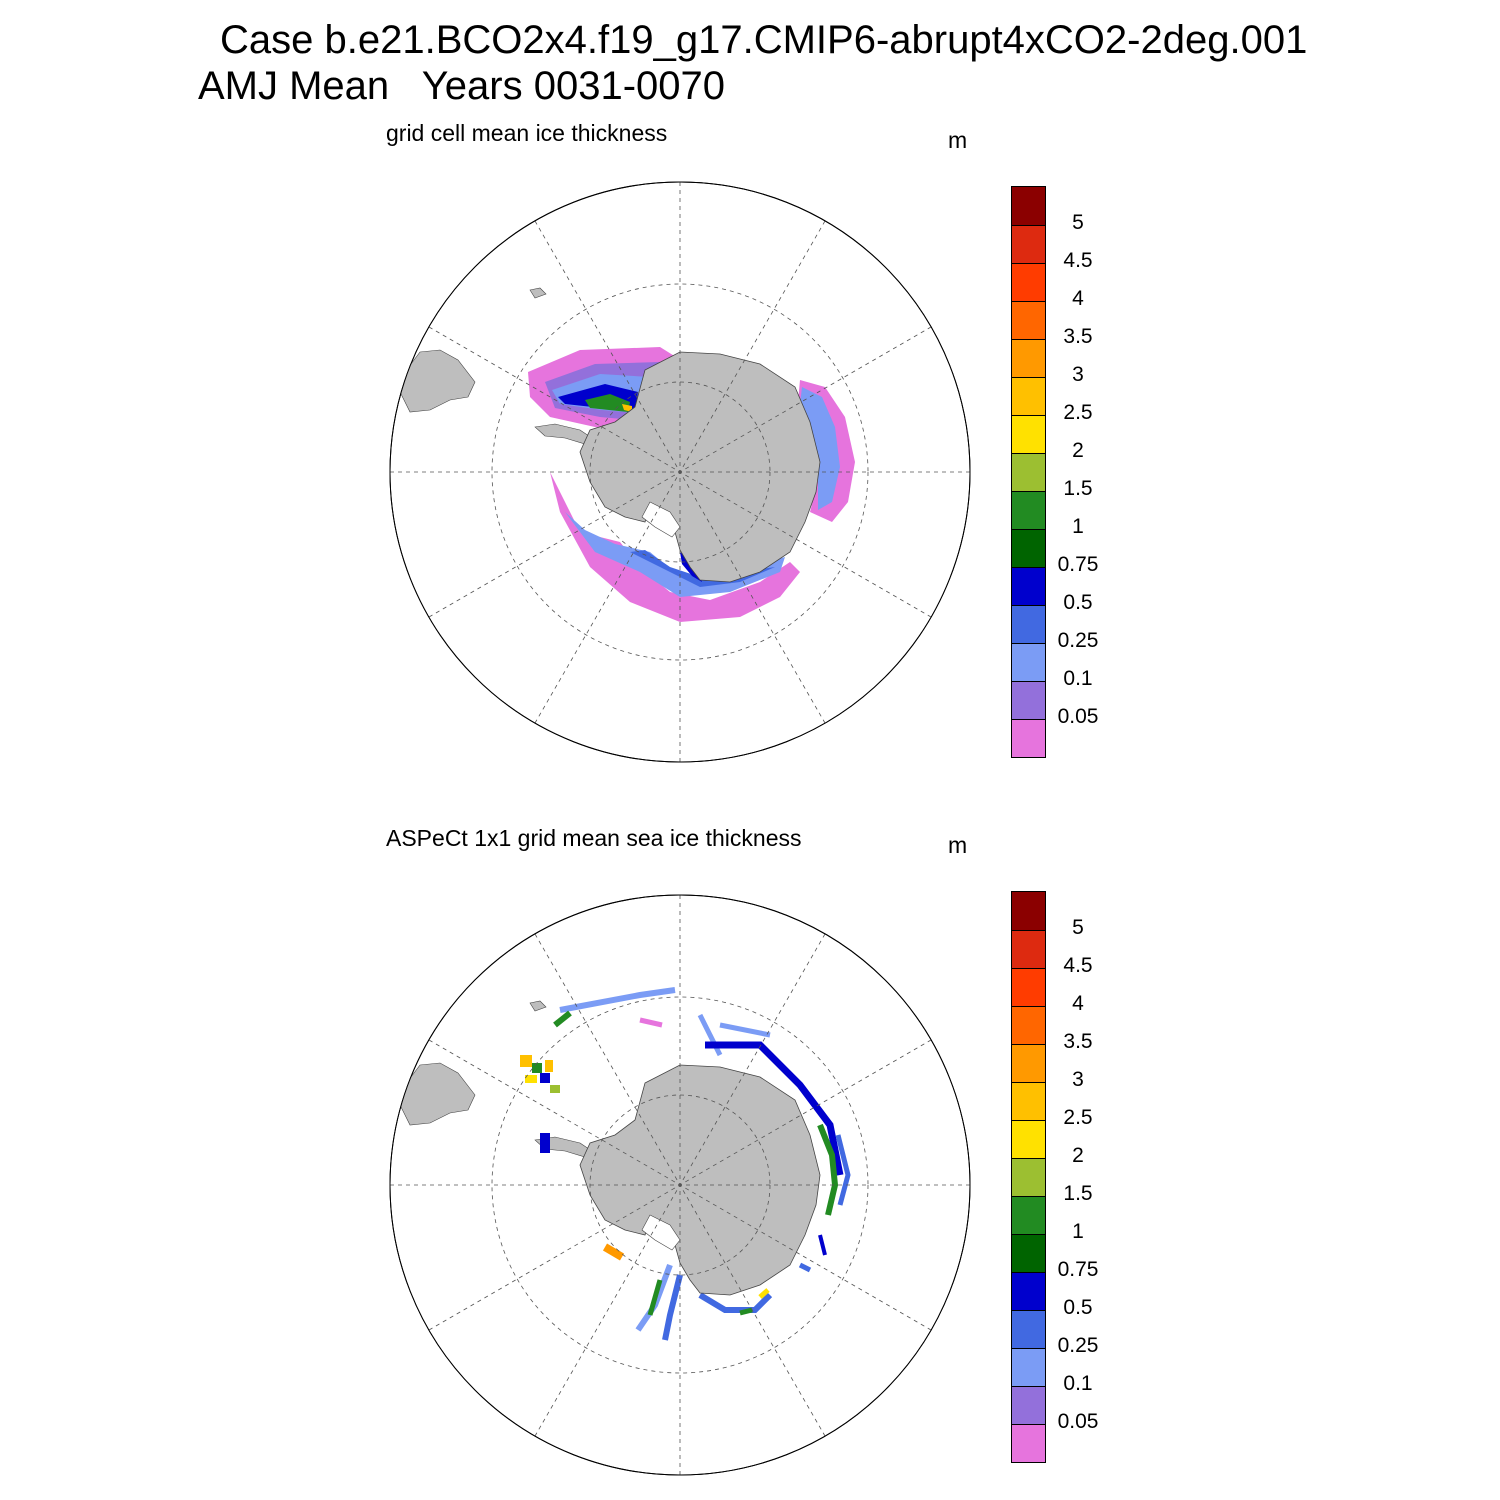 The width and height of the screenshot is (1500, 1500). What do you see at coordinates (958, 140) in the screenshot?
I see `panel1-unit: m` at bounding box center [958, 140].